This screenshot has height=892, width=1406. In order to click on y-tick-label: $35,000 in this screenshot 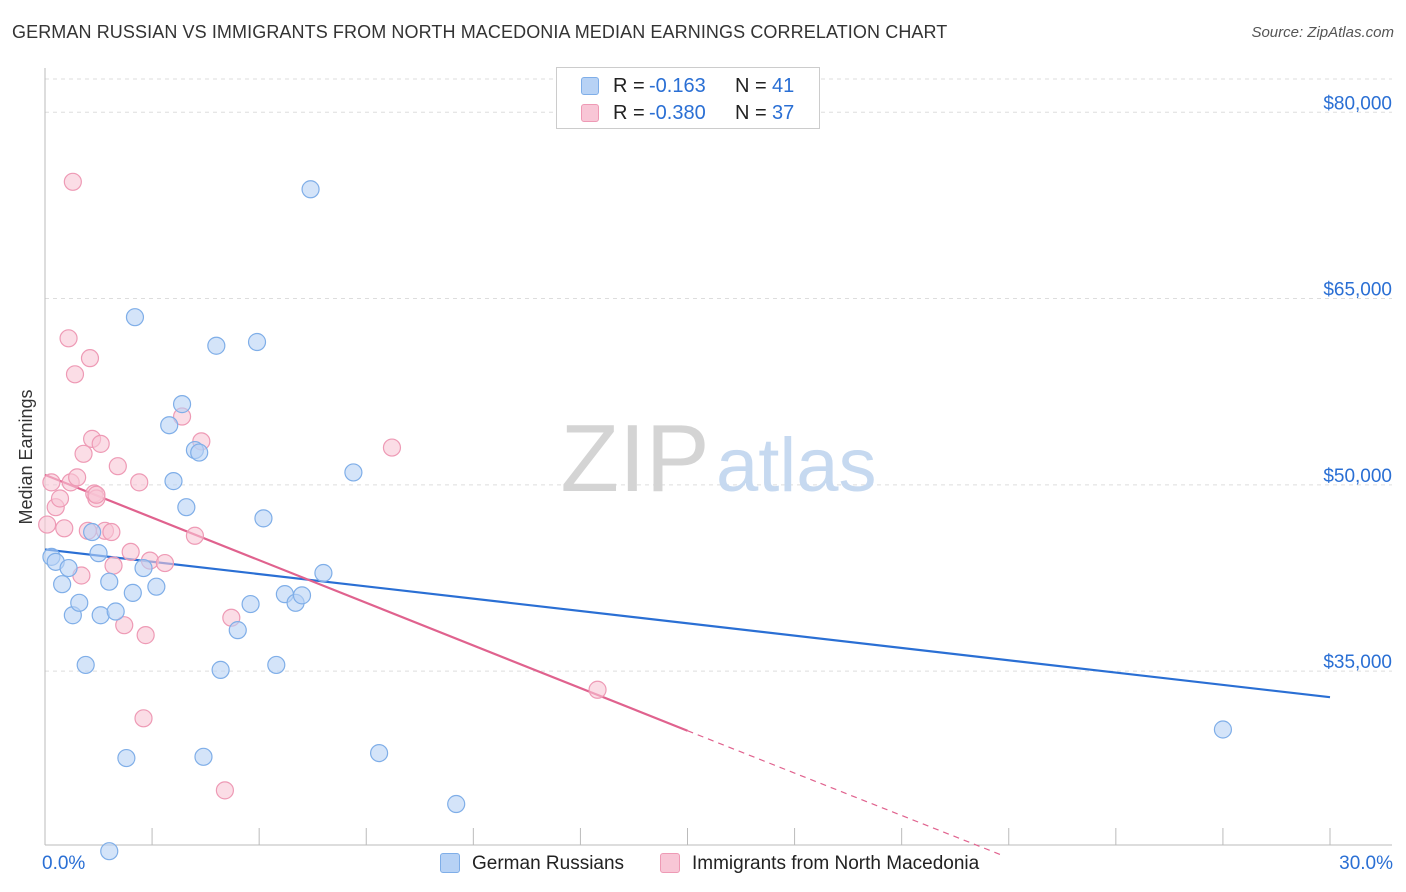, I will do `click(1357, 662)`.